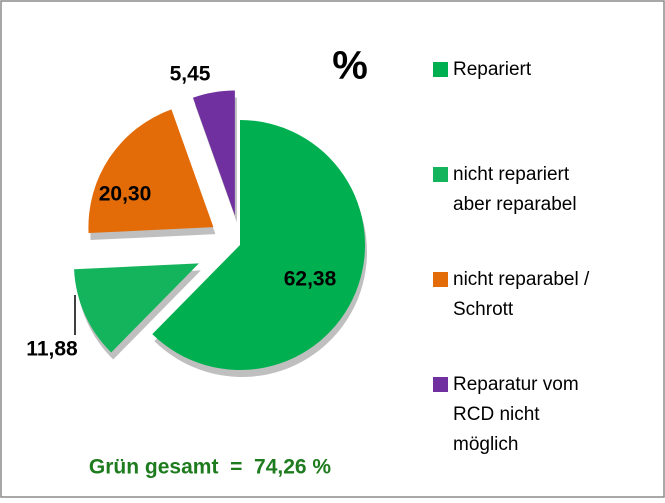 This screenshot has height=503, width=665. What do you see at coordinates (492, 69) in the screenshot?
I see `legend-label: Repariert` at bounding box center [492, 69].